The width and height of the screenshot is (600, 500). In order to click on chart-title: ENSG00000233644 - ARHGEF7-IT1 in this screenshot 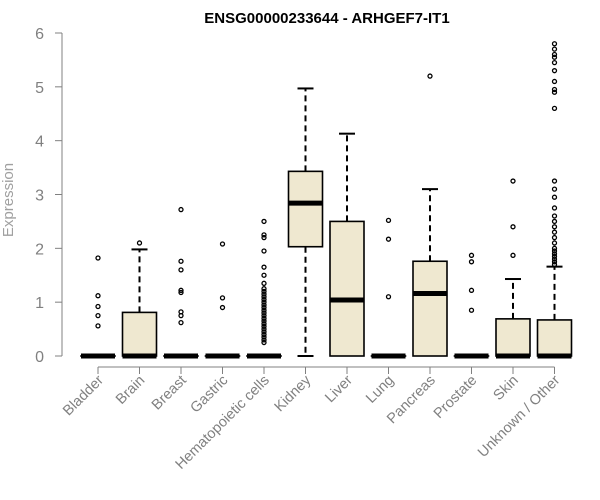, I will do `click(326, 18)`.